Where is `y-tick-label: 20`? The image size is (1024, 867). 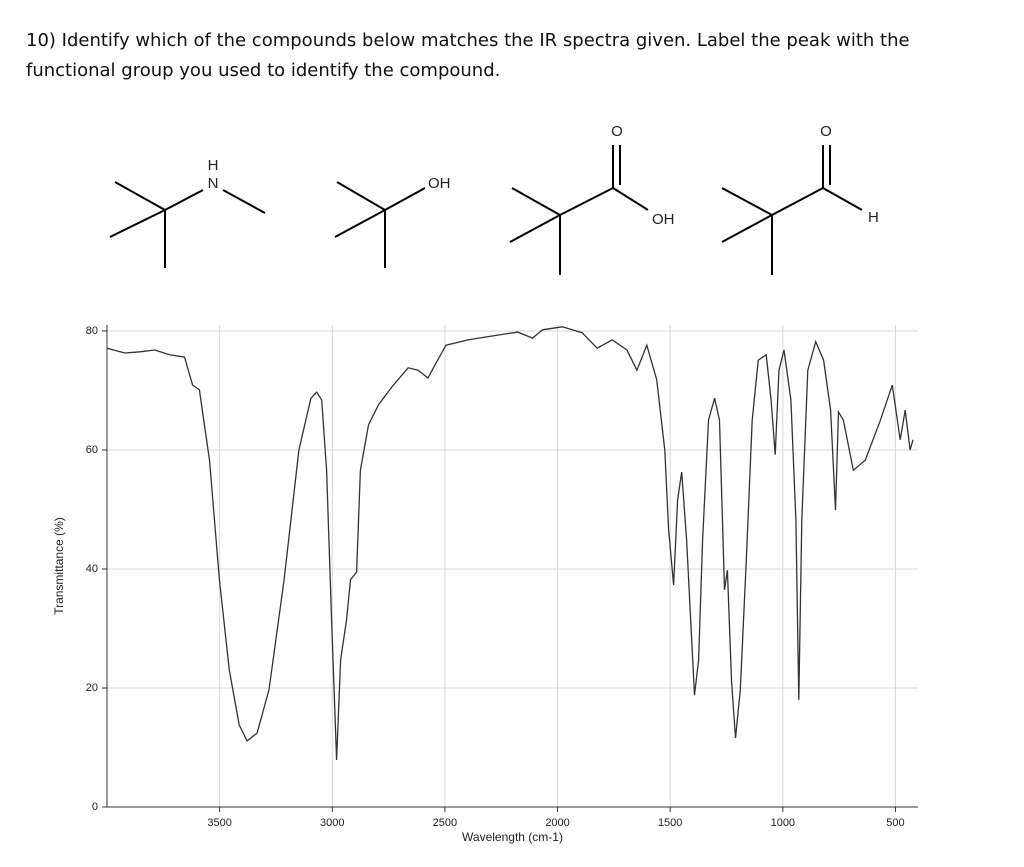 y-tick-label: 20 is located at coordinates (92, 688).